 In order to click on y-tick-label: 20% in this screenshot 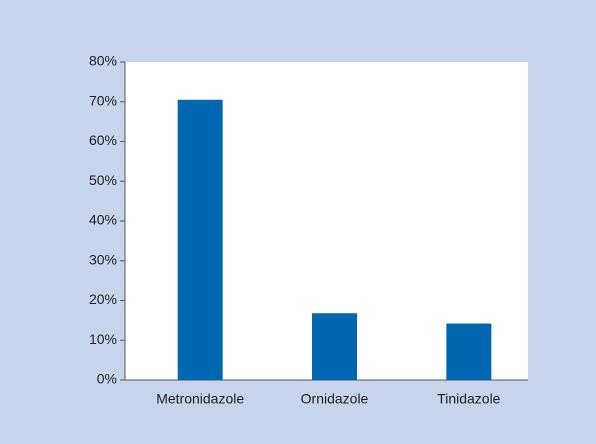, I will do `click(103, 299)`.